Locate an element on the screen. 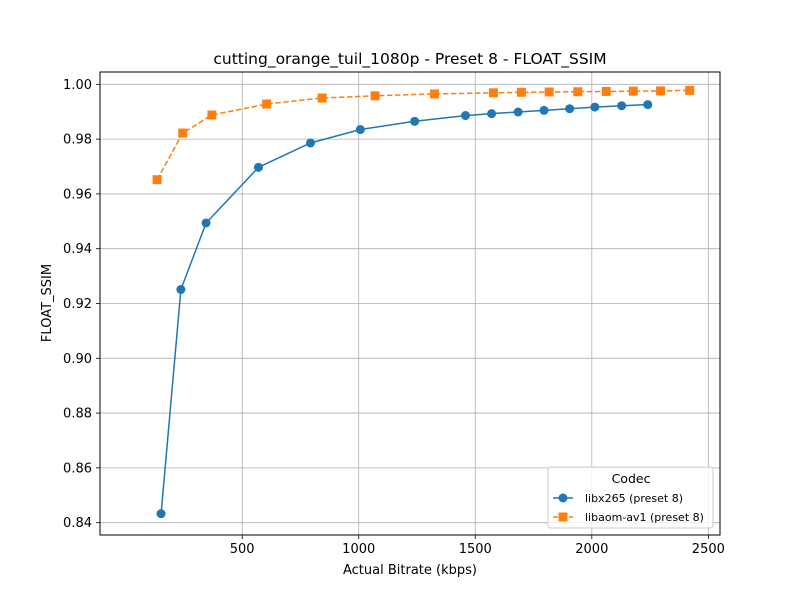 This screenshot has height=600, width=800. x-tick-label: 1000 is located at coordinates (358, 549).